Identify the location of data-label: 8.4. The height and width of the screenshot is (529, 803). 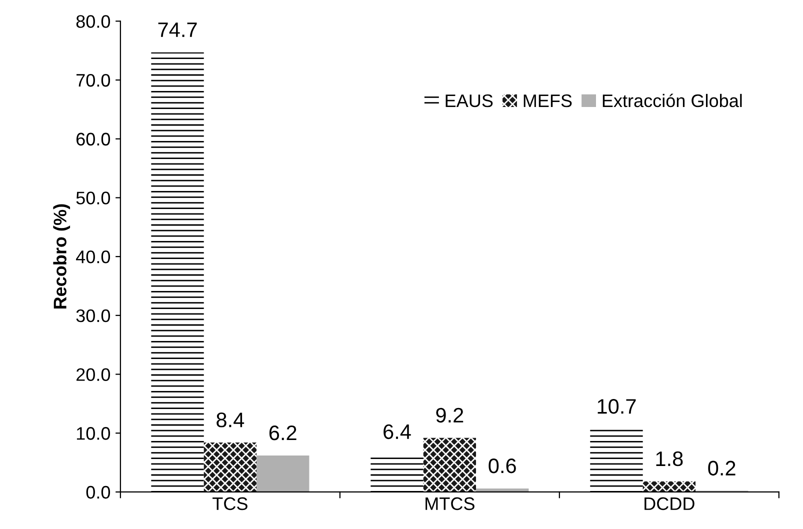
(230, 420).